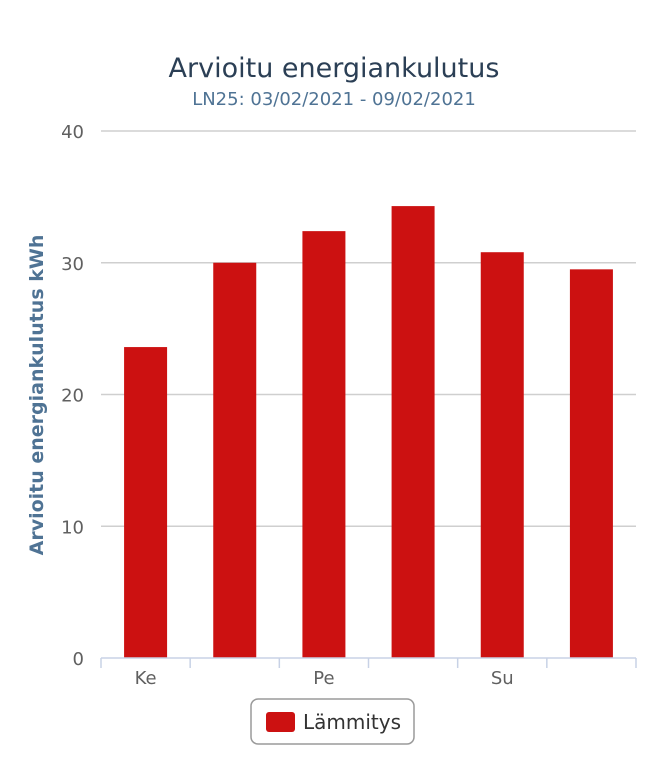  Describe the element at coordinates (352, 722) in the screenshot. I see `legend-label: Lämmitys` at that location.